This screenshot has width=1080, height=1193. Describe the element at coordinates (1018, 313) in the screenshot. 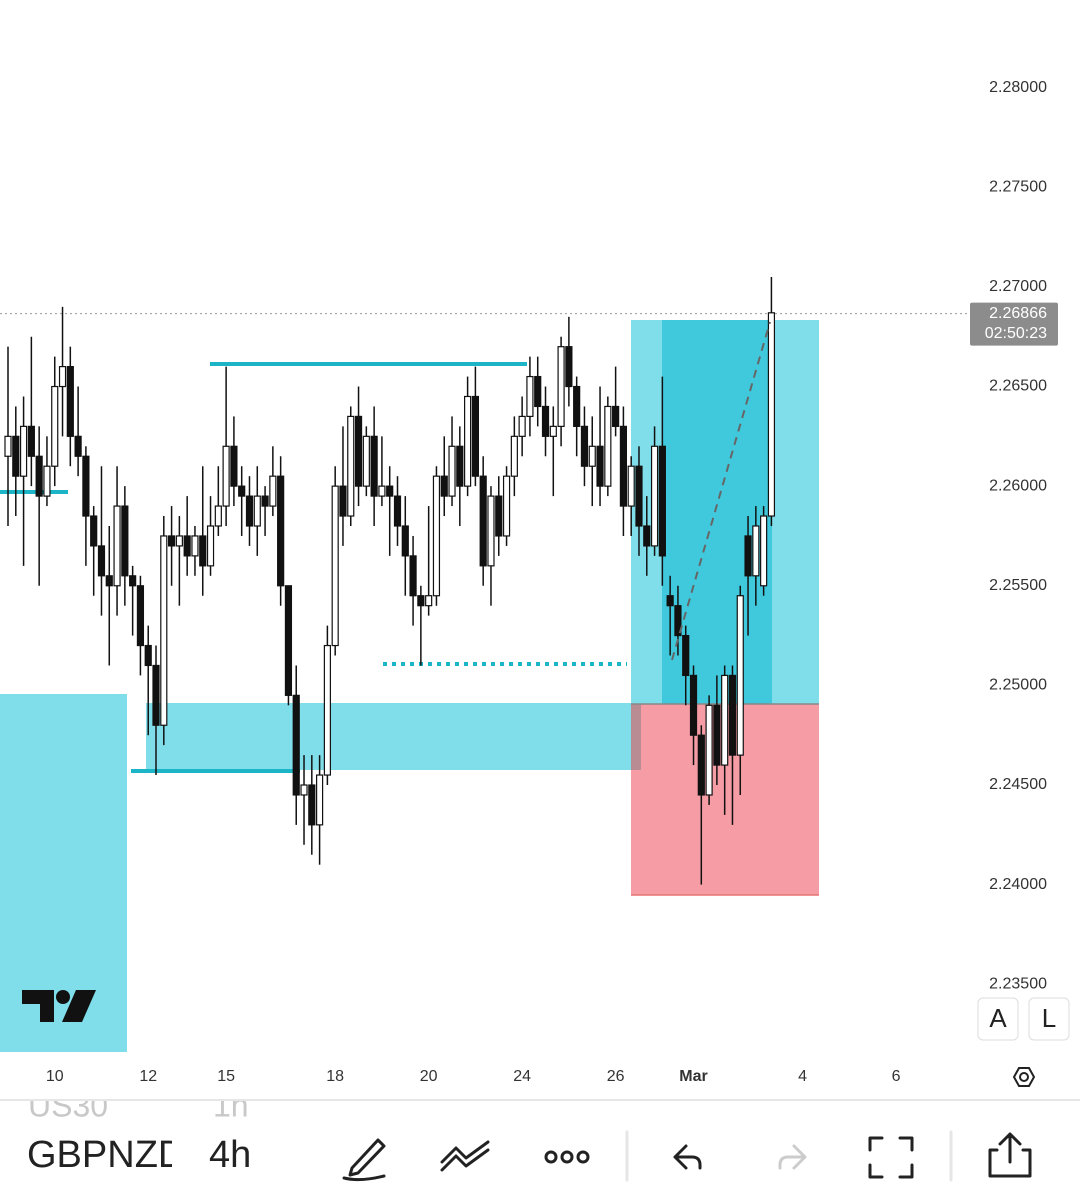

I see `price-label: 2.26866` at that location.